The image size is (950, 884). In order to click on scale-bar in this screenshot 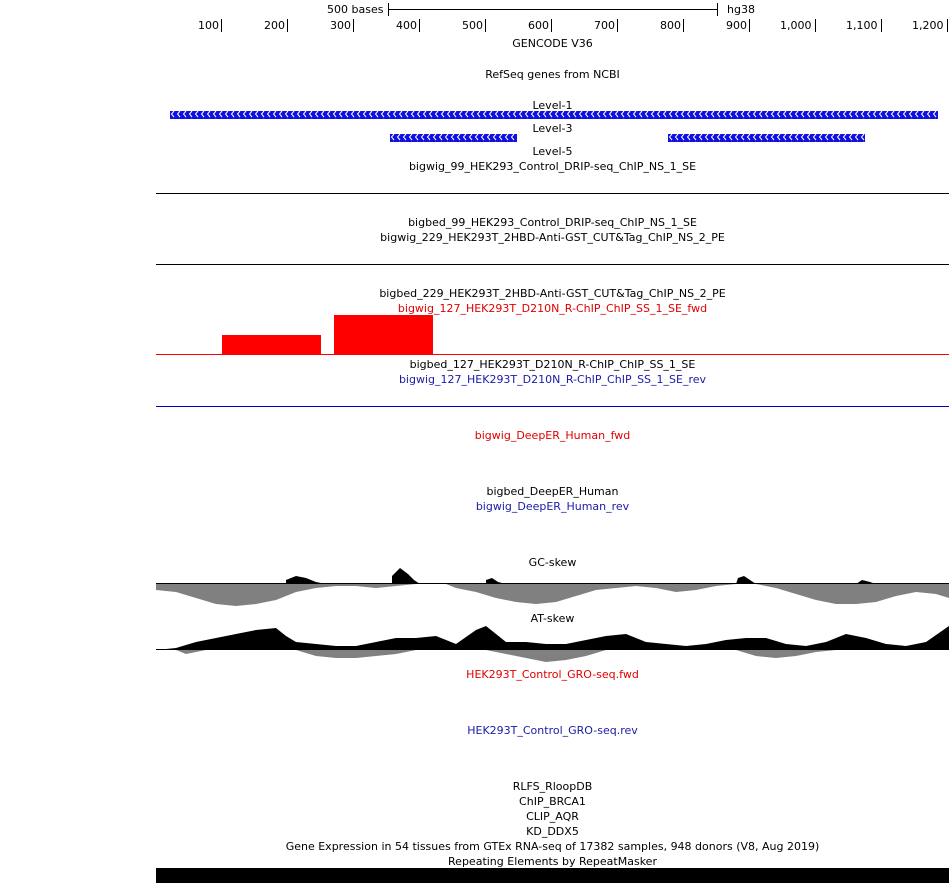, I will do `click(553, 9)`.